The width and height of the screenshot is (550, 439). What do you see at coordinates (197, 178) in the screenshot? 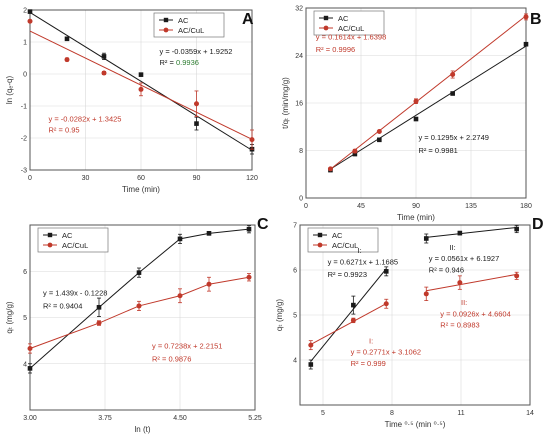
I see `x-tick-label: 90` at bounding box center [197, 178].